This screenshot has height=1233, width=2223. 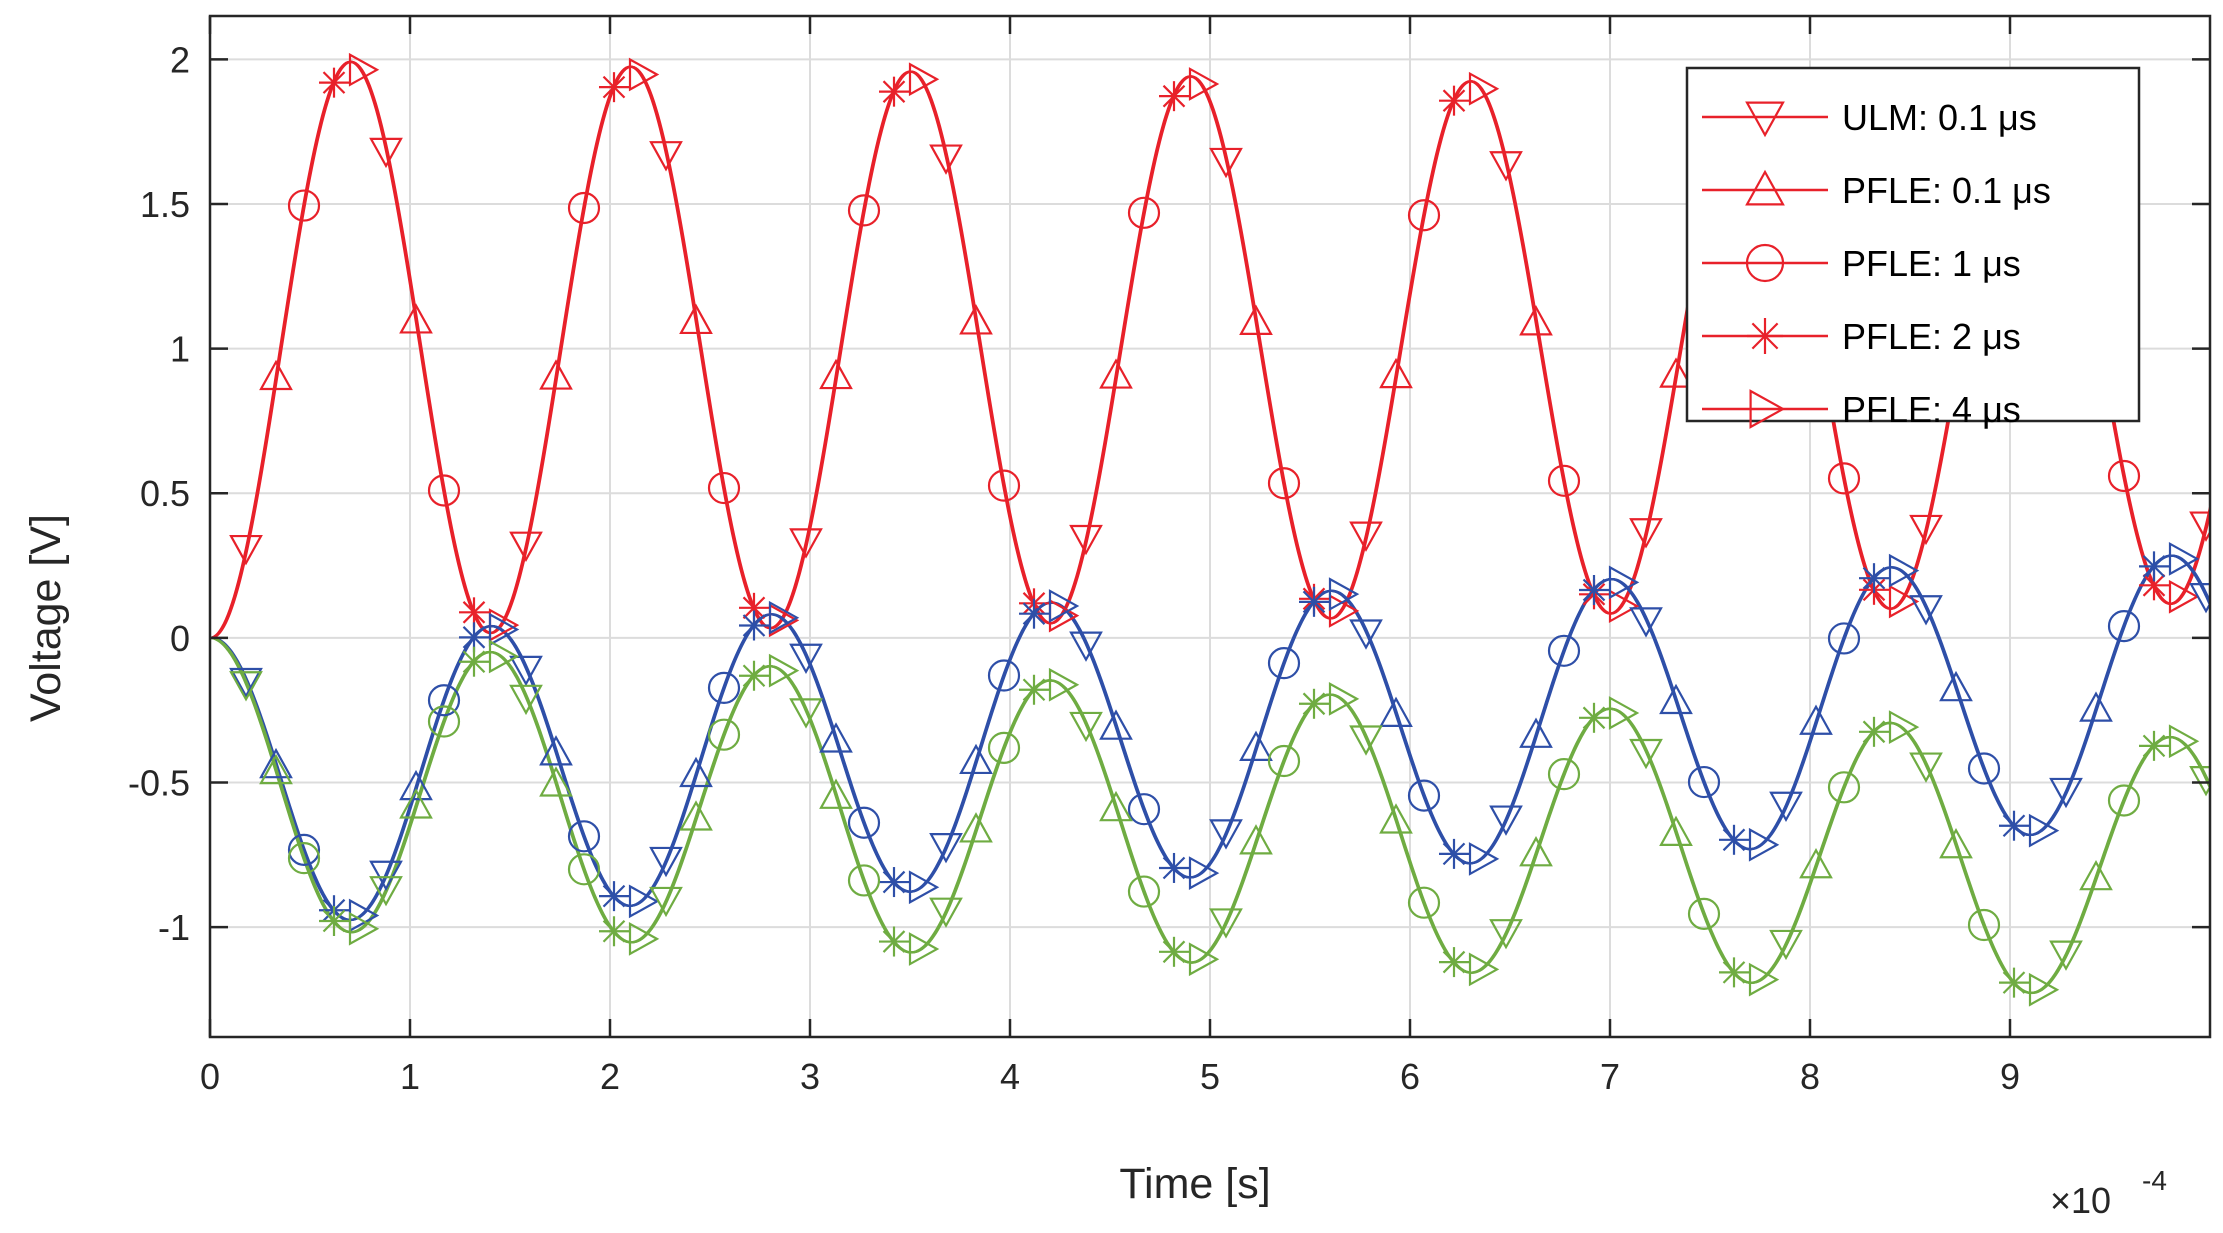 What do you see at coordinates (1931, 263) in the screenshot?
I see `legend-label: PFLE: 1 μs` at bounding box center [1931, 263].